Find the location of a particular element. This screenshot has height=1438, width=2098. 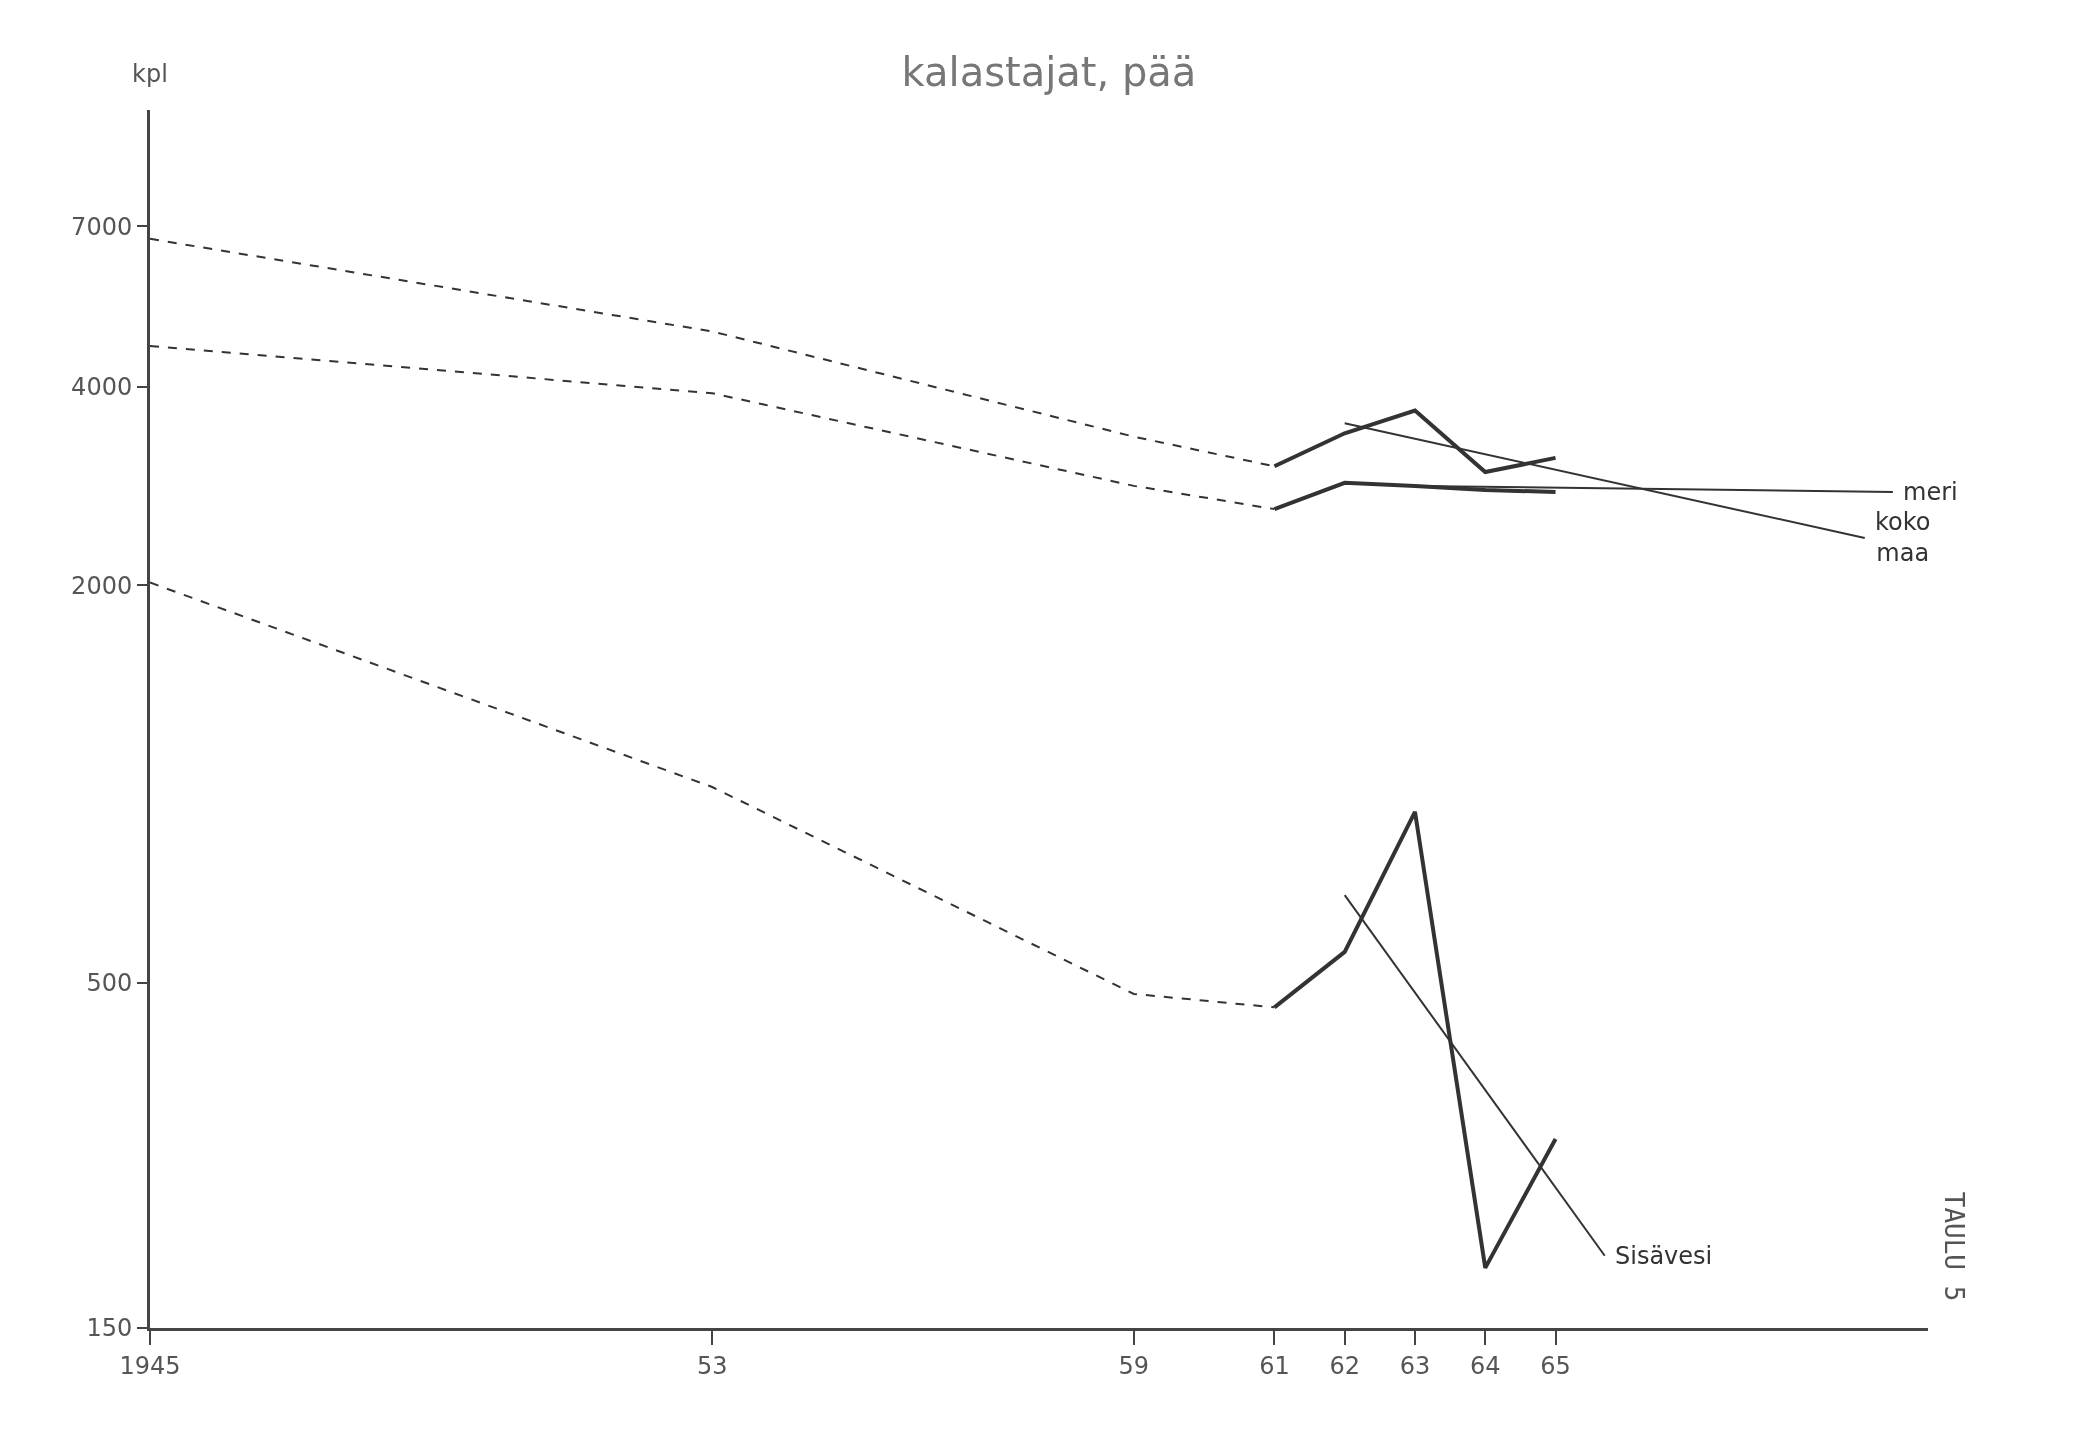

chart-title: kalastajat, pää is located at coordinates (1049, 71).